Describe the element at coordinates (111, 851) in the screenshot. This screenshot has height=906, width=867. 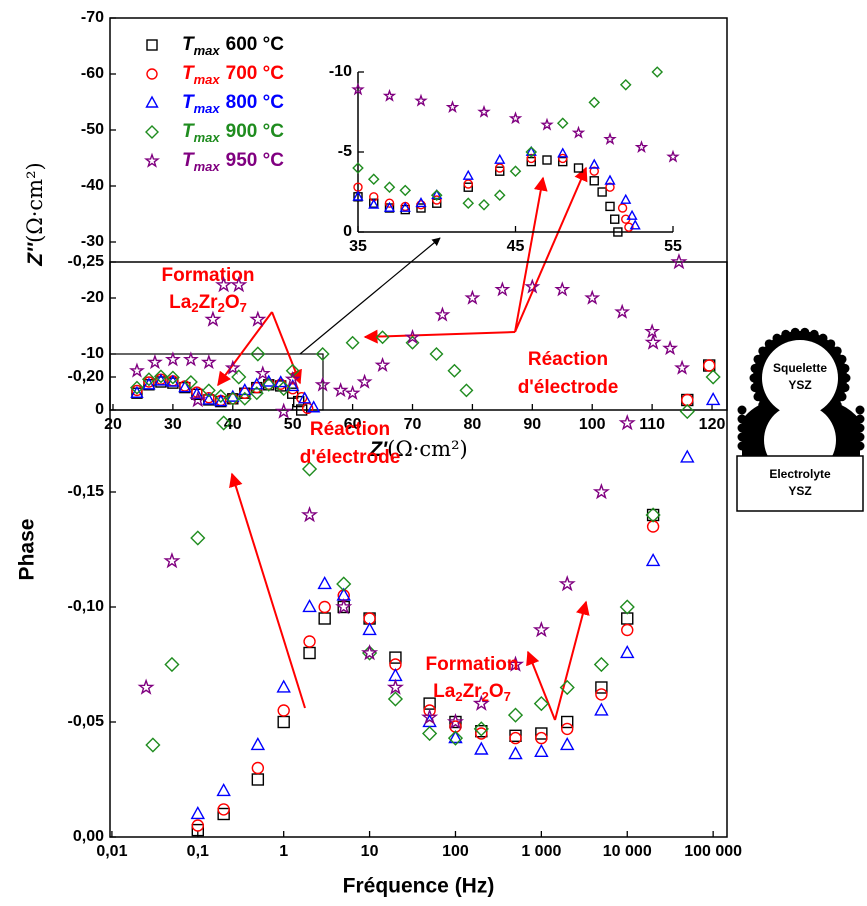
I see `x-tick-label: 0,01` at that location.